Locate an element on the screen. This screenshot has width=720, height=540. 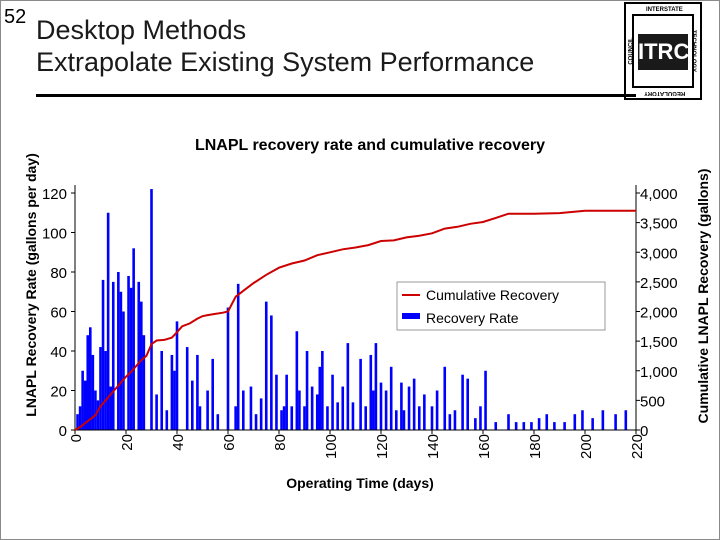
y-axis-label: LNAPL Recovery Rate (gallons per day) is located at coordinates (31, 284).